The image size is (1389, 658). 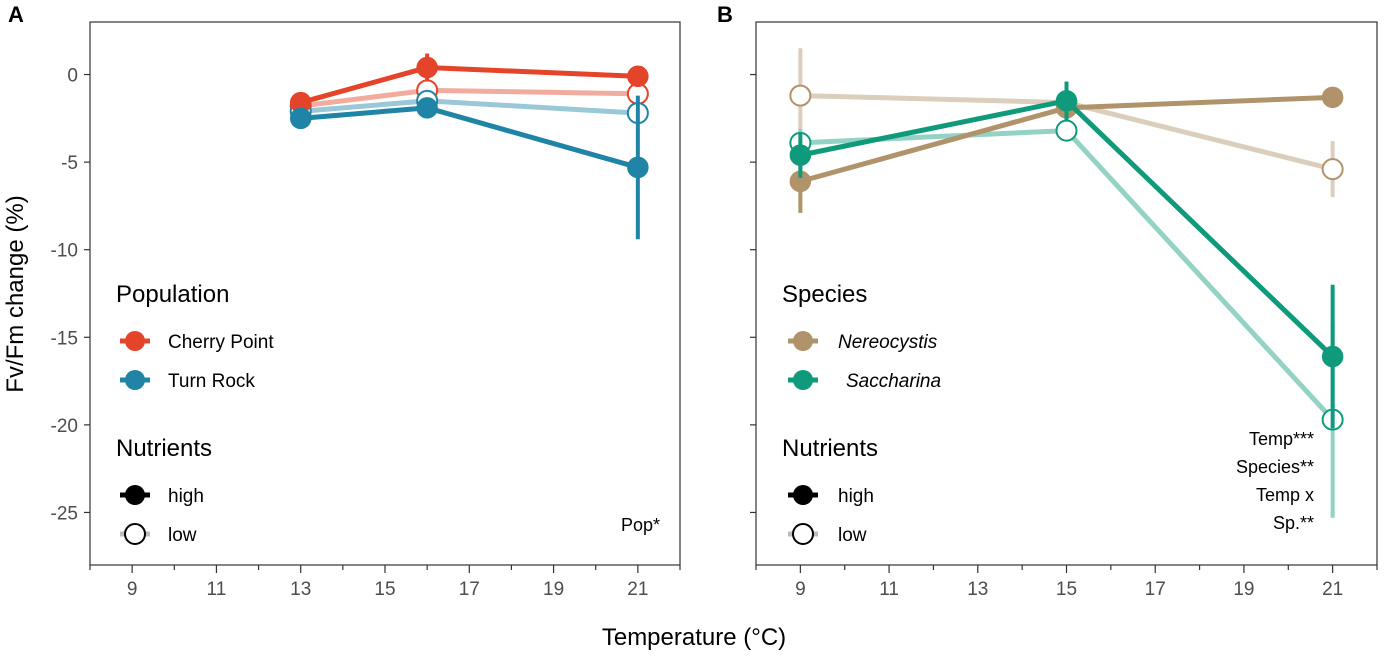 I want to click on legend-label-turn-rock: Turn Rock, so click(x=211, y=381).